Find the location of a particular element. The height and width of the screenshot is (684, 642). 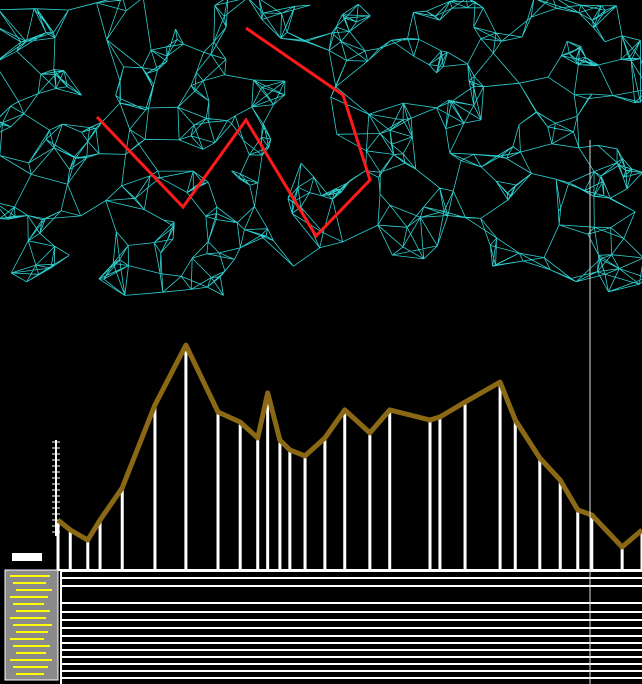

profile-route is located at coordinates (233, 132).